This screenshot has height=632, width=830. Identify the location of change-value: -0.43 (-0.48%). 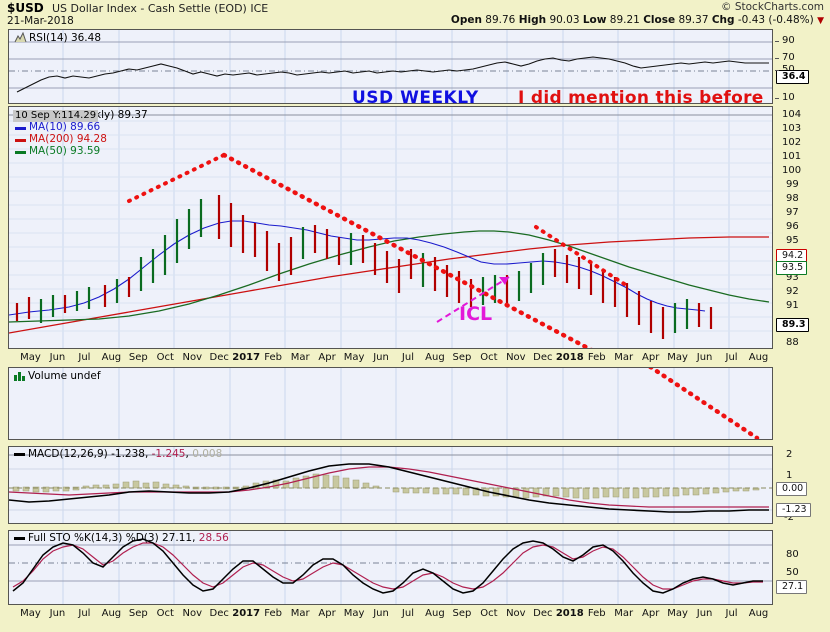
(775, 20).